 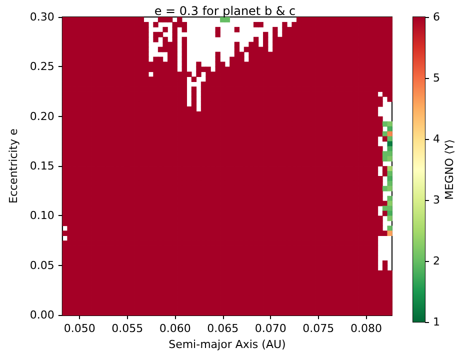 What do you see at coordinates (436, 17) in the screenshot?
I see `color-bar-label: 6` at bounding box center [436, 17].